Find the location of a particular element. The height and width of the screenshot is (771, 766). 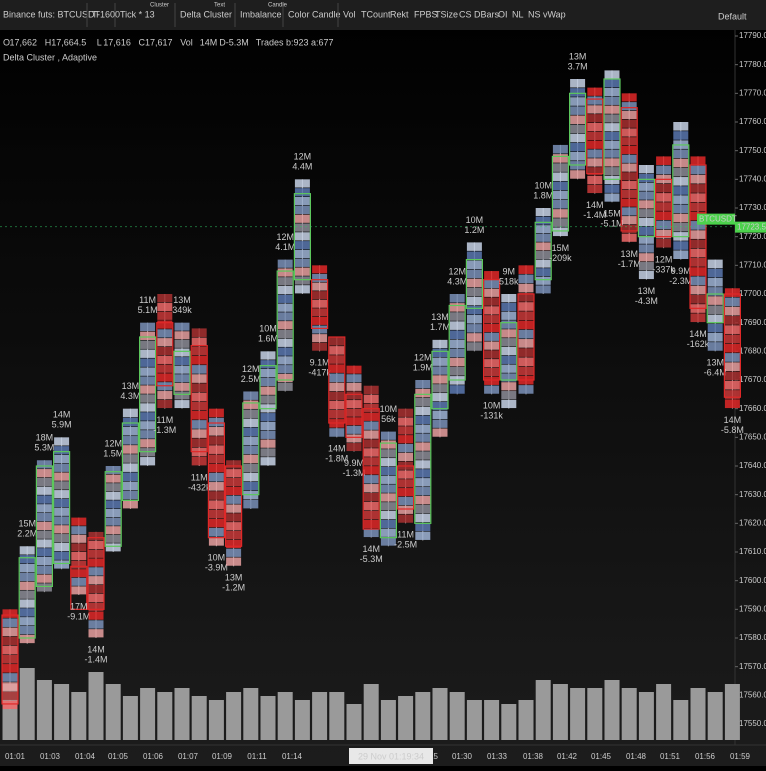

toolbar-button: Rekt is located at coordinates (399, 14).